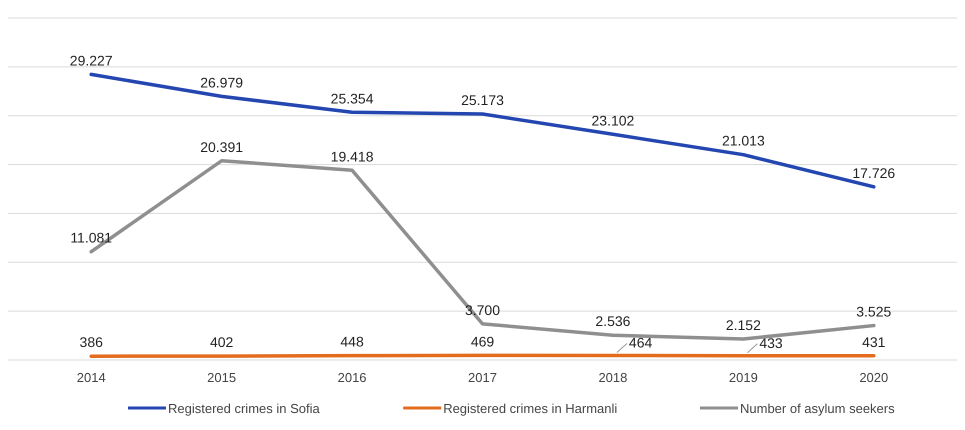  Describe the element at coordinates (771, 342) in the screenshot. I see `data-label: 433` at that location.